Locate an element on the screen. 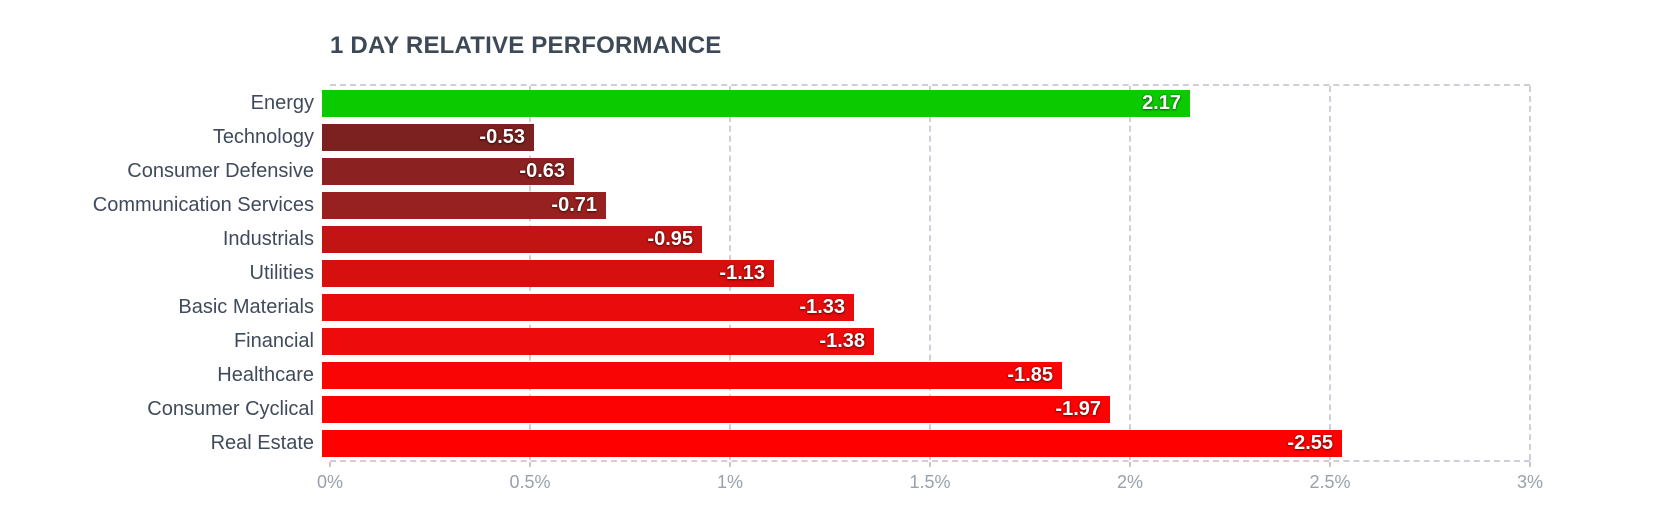 This screenshot has height=530, width=1672. chart-row: Energy 2.17 is located at coordinates (765, 103).